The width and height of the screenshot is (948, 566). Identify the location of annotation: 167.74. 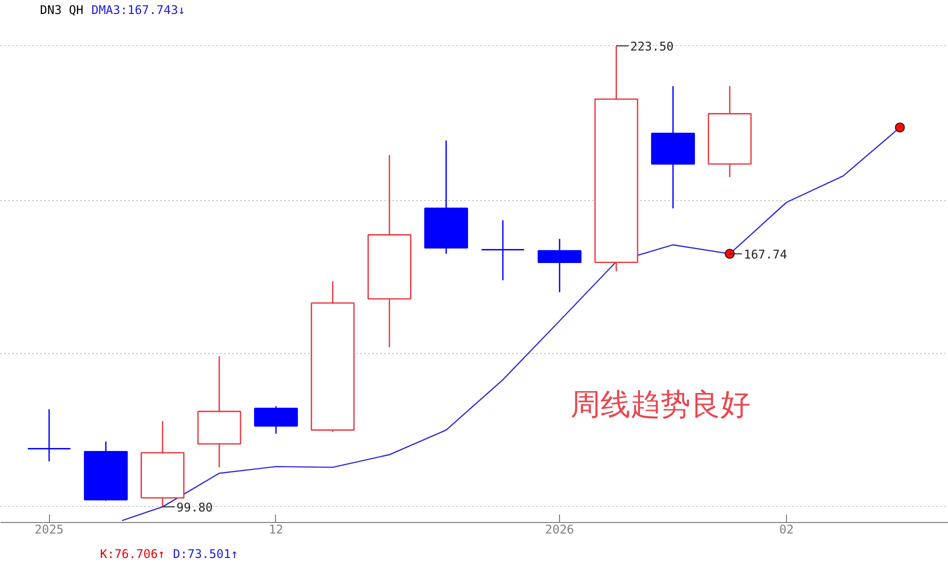
(766, 254).